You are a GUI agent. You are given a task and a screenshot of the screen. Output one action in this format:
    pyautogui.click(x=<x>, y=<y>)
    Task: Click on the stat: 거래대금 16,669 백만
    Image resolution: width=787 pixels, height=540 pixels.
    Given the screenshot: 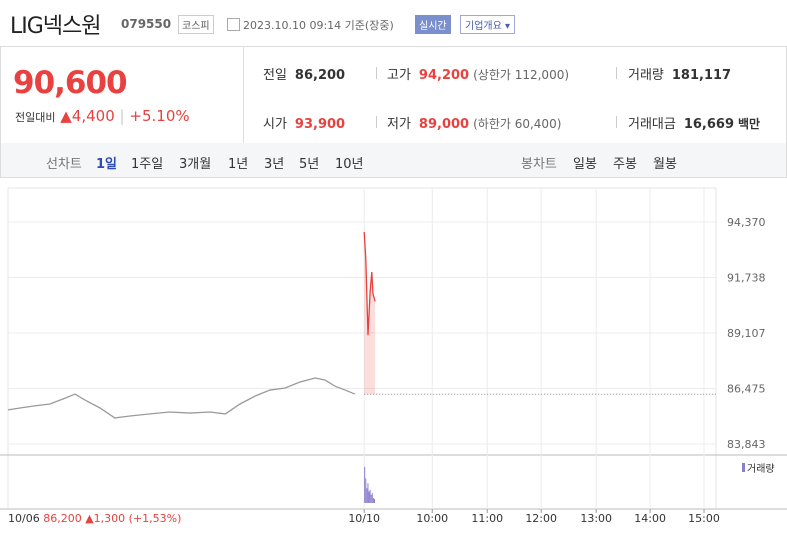 What is the action you would take?
    pyautogui.click(x=694, y=122)
    